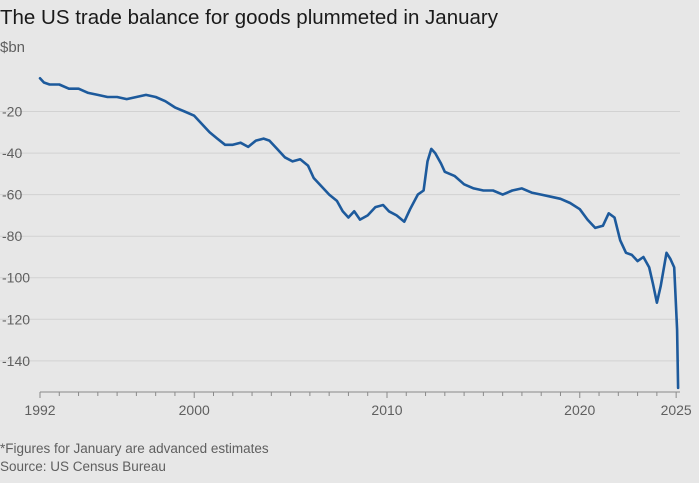 Image resolution: width=699 pixels, height=483 pixels. Describe the element at coordinates (16, 278) in the screenshot. I see `y-tick-label: -100` at that location.